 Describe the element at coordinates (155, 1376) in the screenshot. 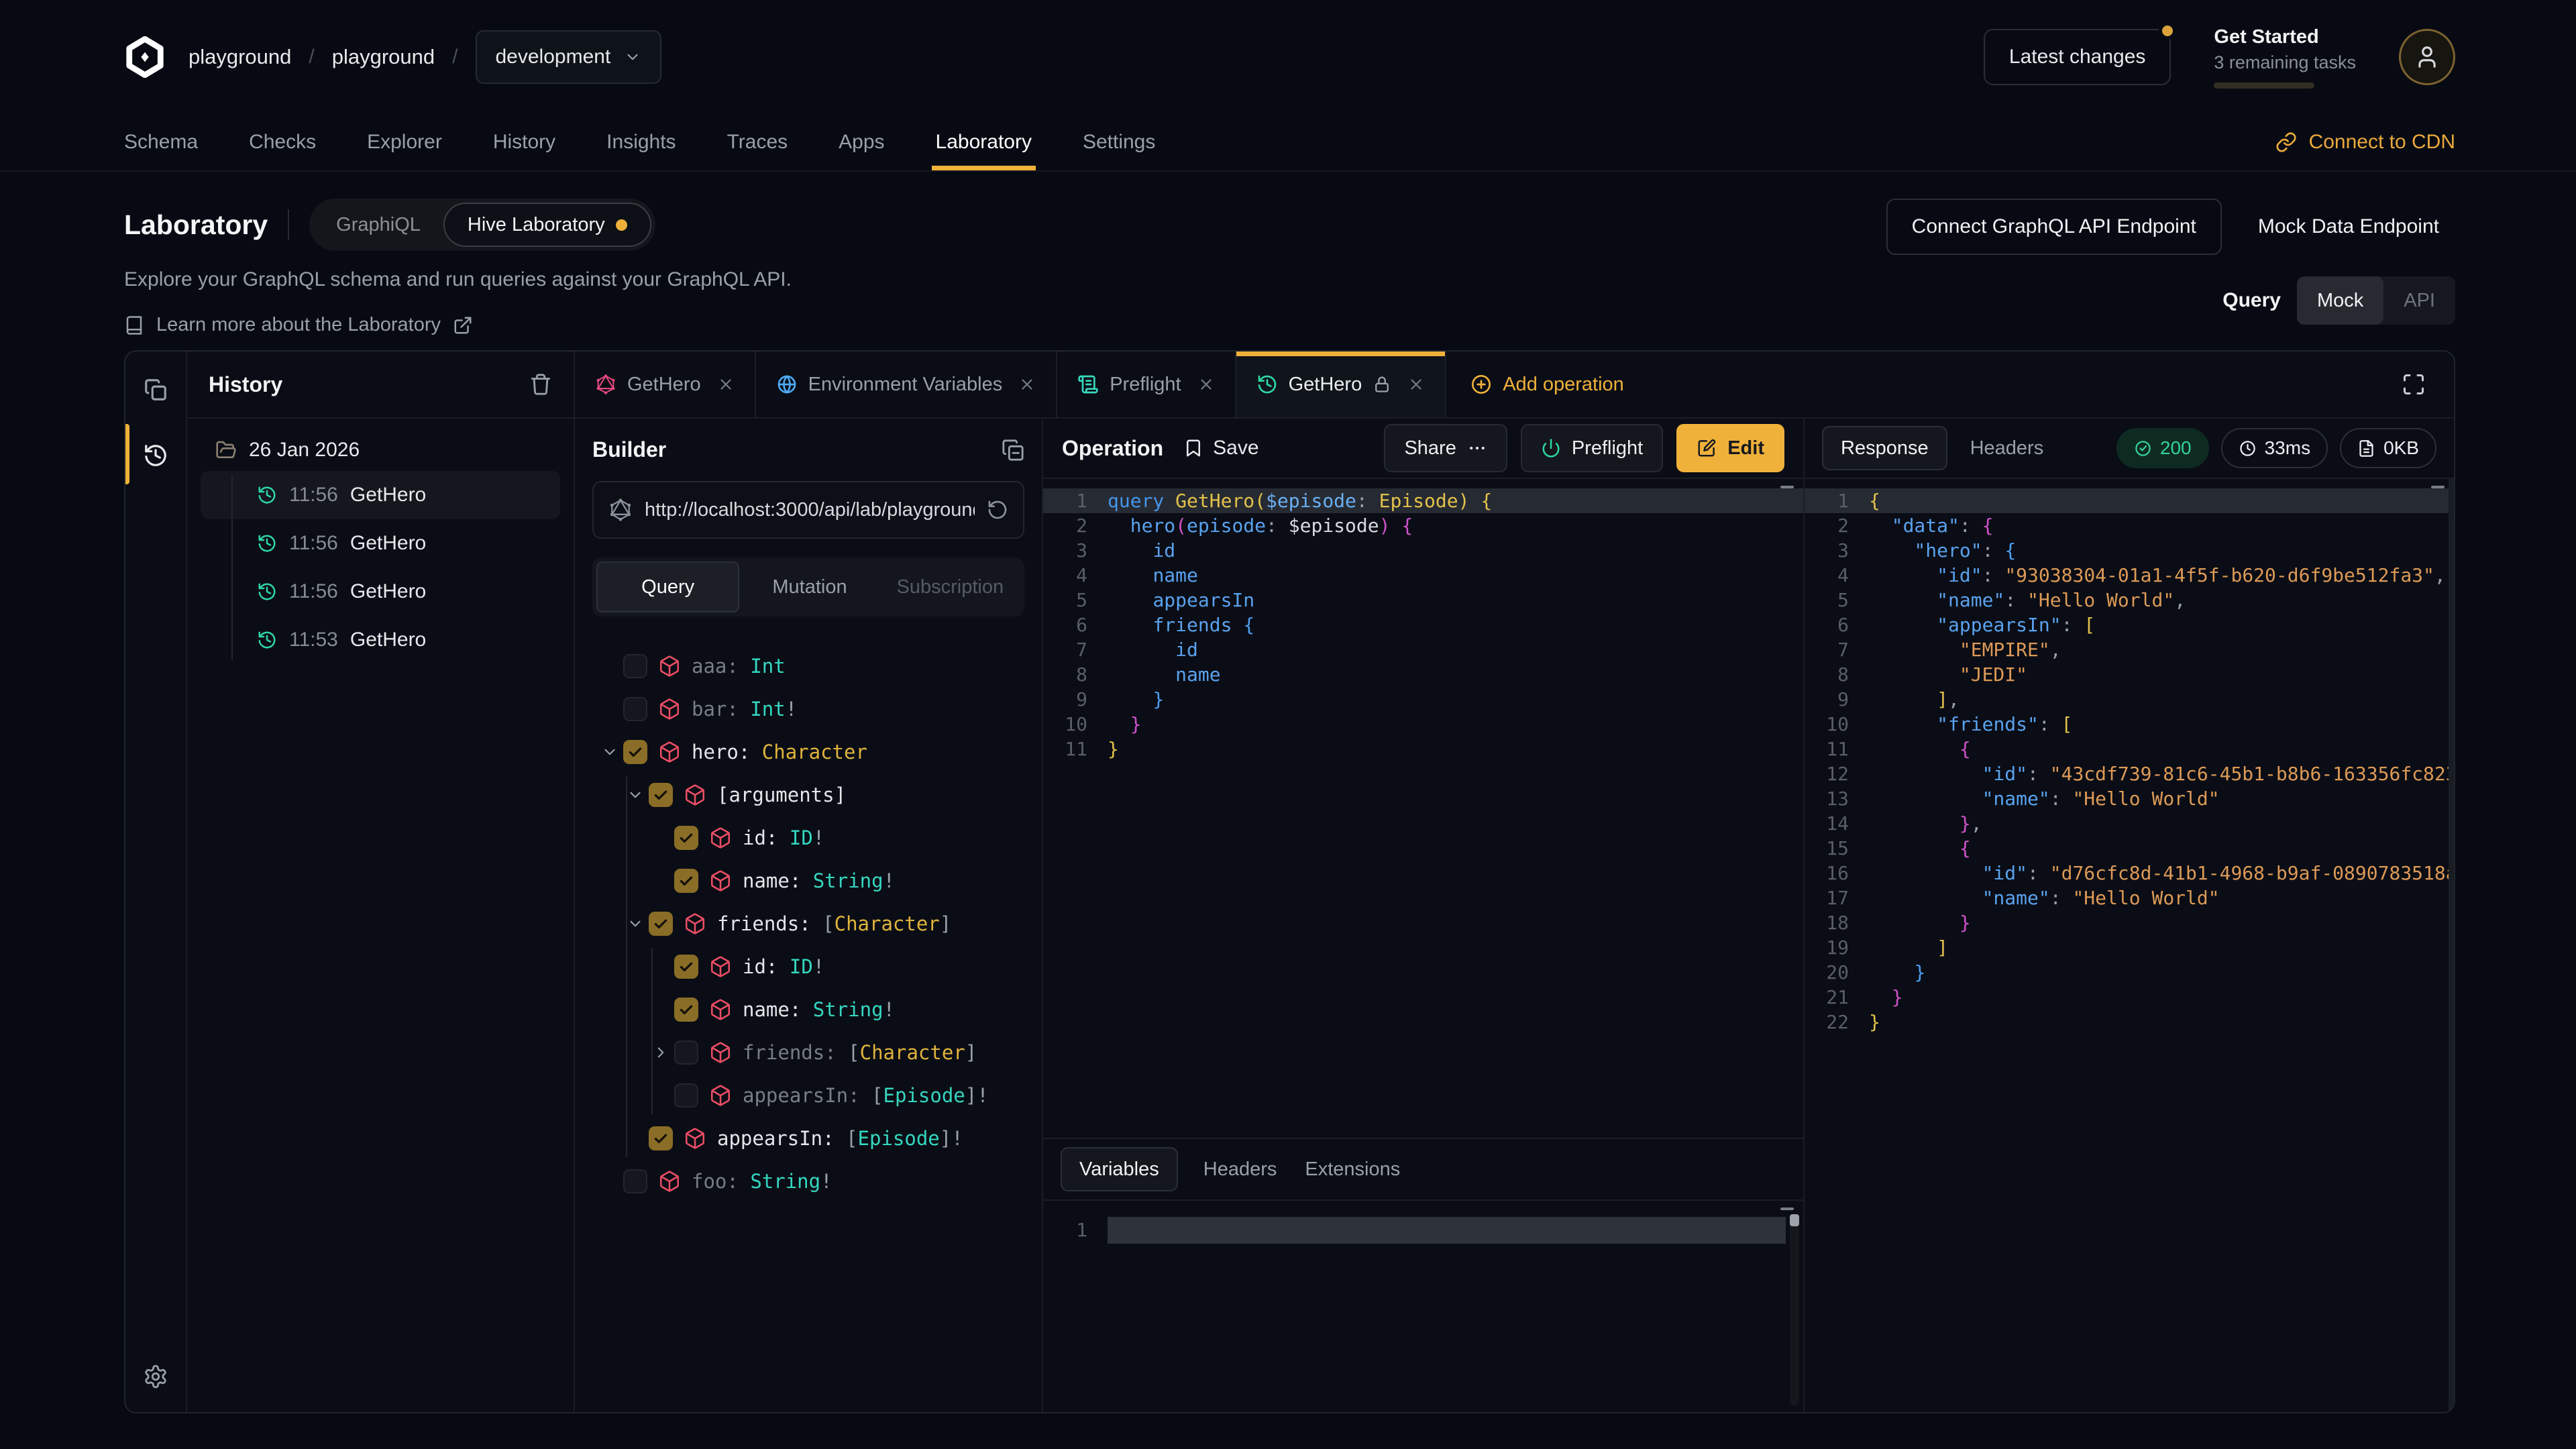

I see `settings-gear-icon` at that location.